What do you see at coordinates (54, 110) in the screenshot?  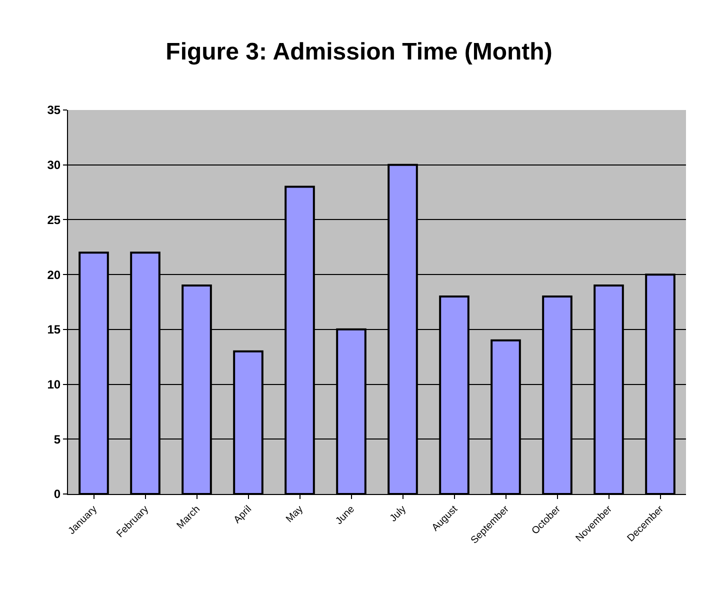 I see `y-tick-label: 35` at bounding box center [54, 110].